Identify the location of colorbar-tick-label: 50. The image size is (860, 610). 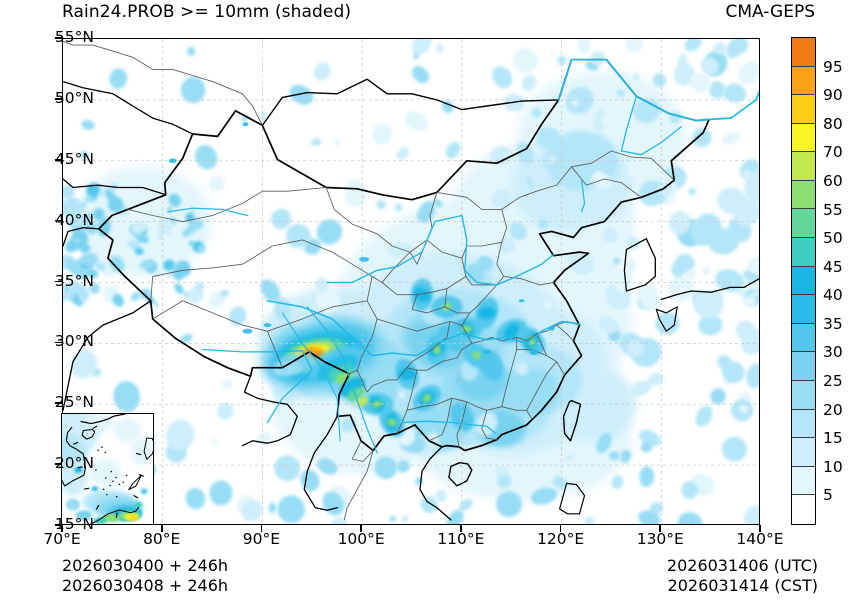
(833, 238).